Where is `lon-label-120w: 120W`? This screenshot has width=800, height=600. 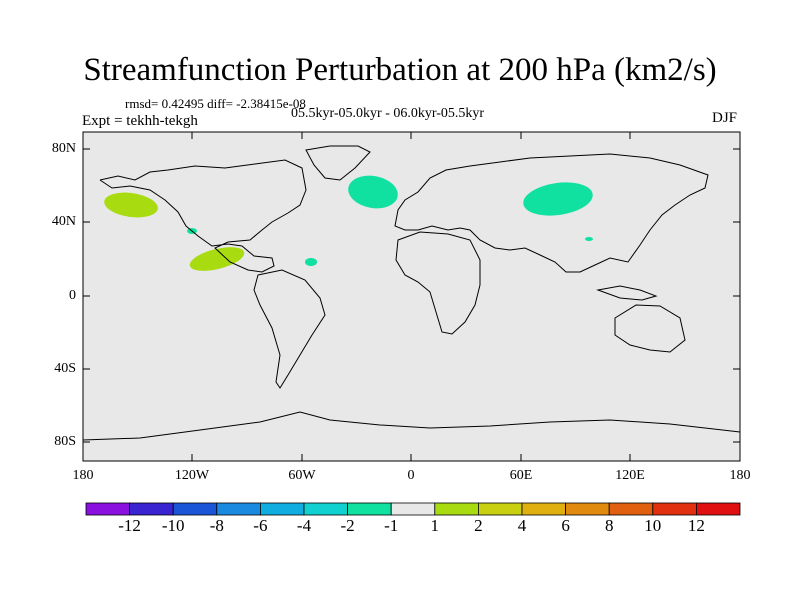
lon-label-120w: 120W is located at coordinates (192, 475).